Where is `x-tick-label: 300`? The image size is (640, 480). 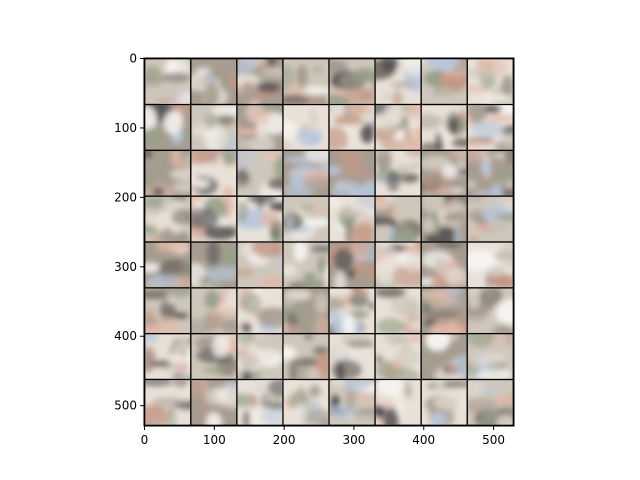
x-tick-label: 300 is located at coordinates (353, 440).